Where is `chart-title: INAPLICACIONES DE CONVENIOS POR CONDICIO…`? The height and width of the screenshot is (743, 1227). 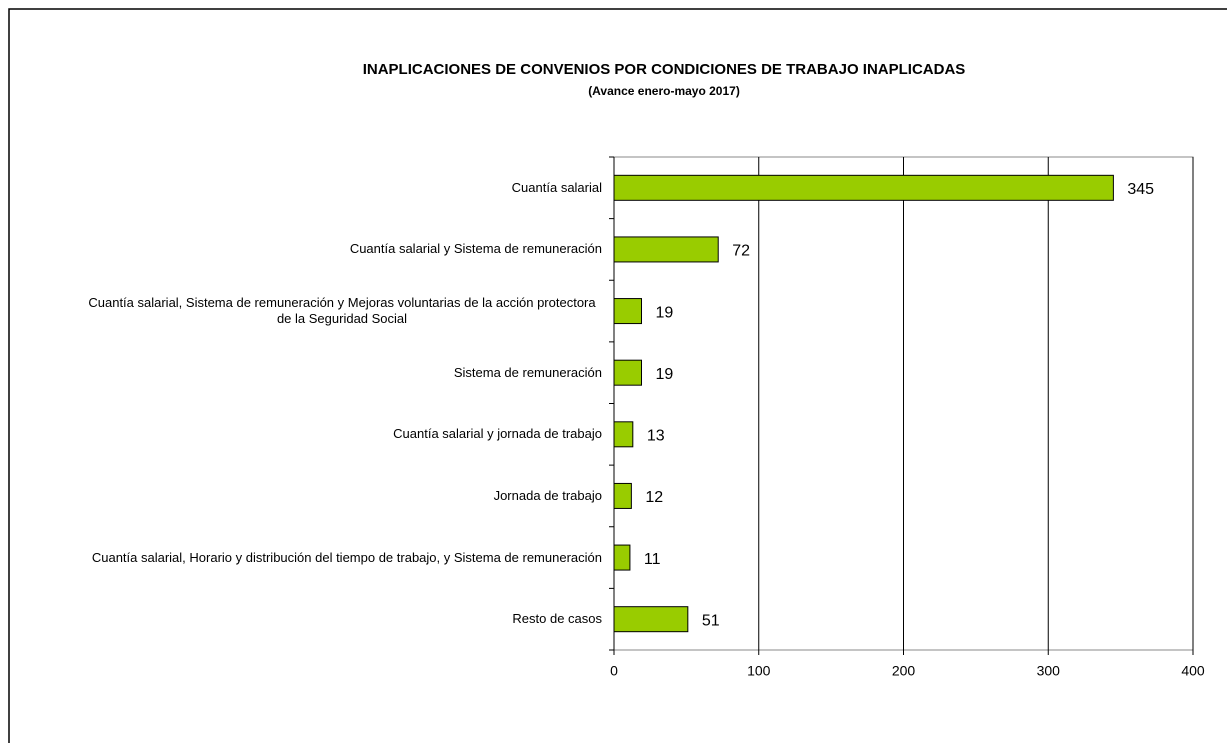 chart-title: INAPLICACIONES DE CONVENIOS POR CONDICIO… is located at coordinates (664, 69).